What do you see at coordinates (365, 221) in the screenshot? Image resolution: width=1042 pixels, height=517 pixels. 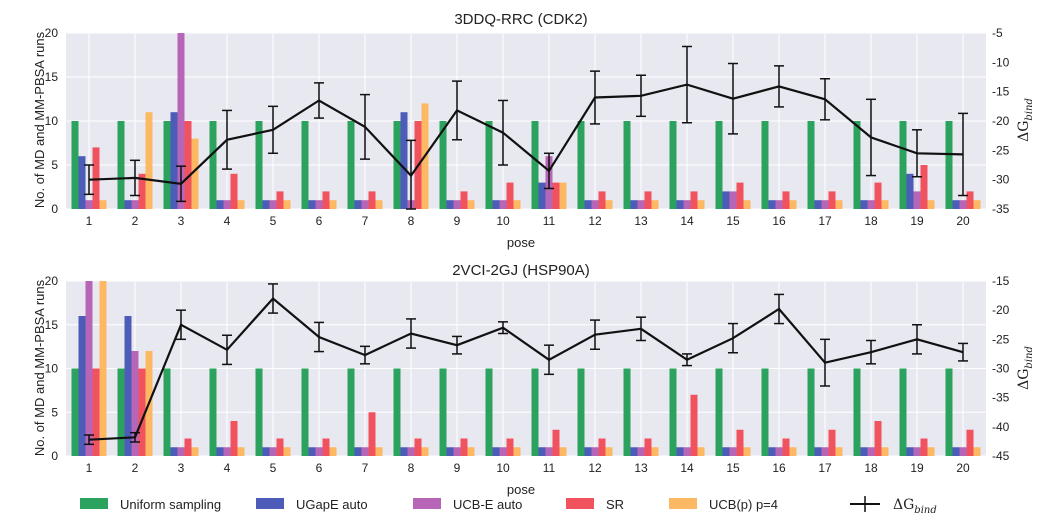 I see `x-tick-label: 7` at bounding box center [365, 221].